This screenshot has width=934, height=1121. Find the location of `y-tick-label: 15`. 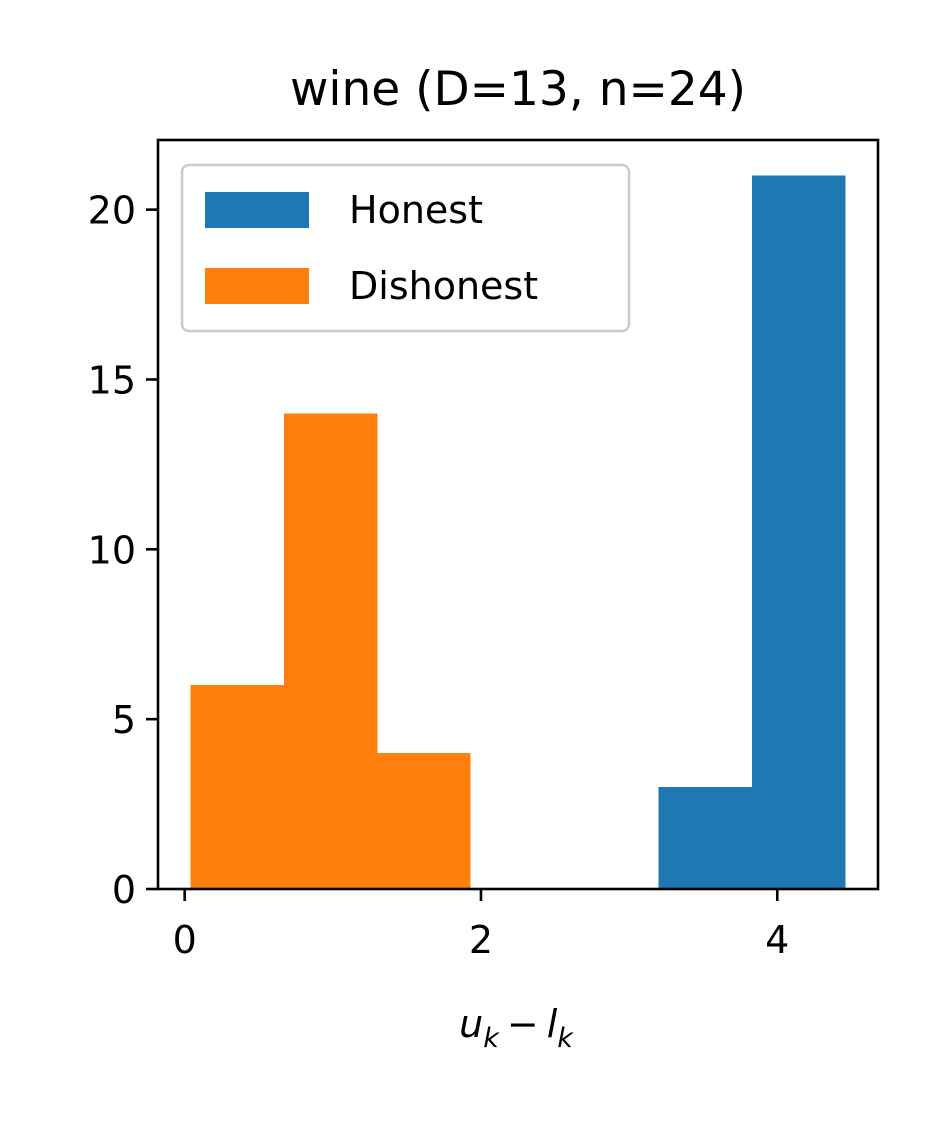

y-tick-label: 15 is located at coordinates (112, 380).